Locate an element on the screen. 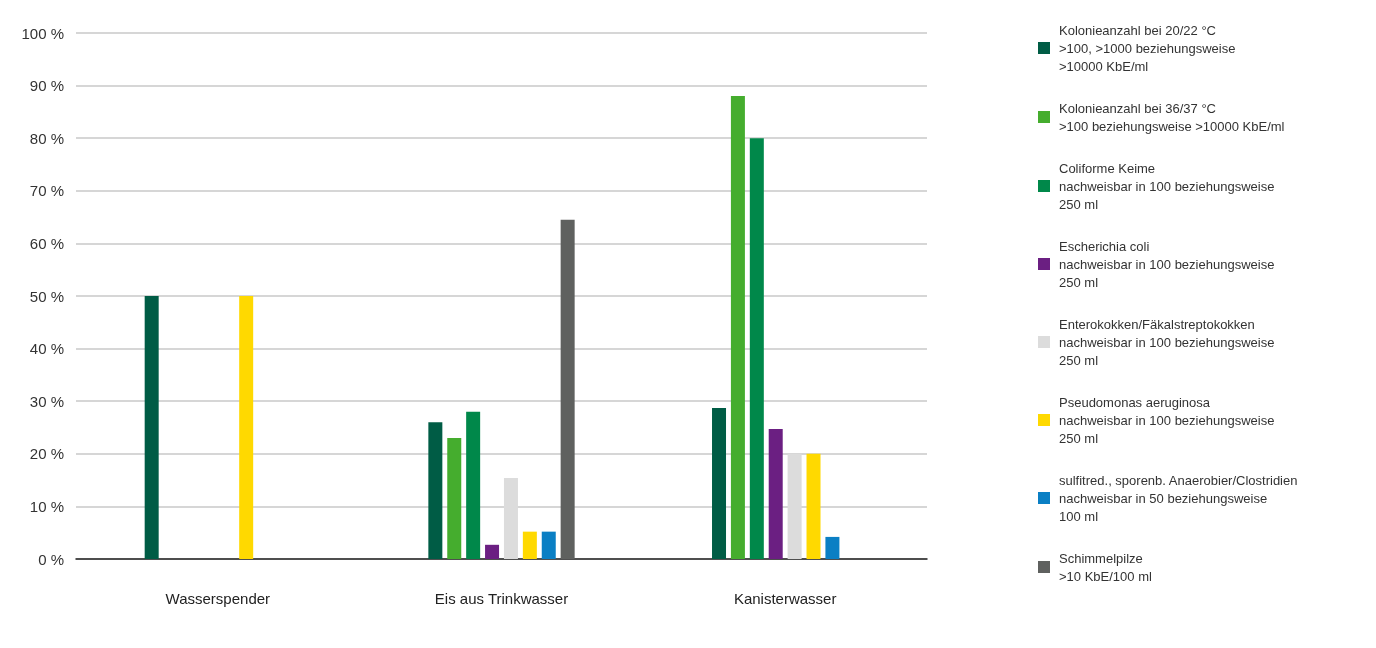 The width and height of the screenshot is (1376, 648). legend-label: Kolonieanzahl bei 20/22 °C >100, >1000 beziehungsweise >10000 KbE/ml is located at coordinates (1147, 48).